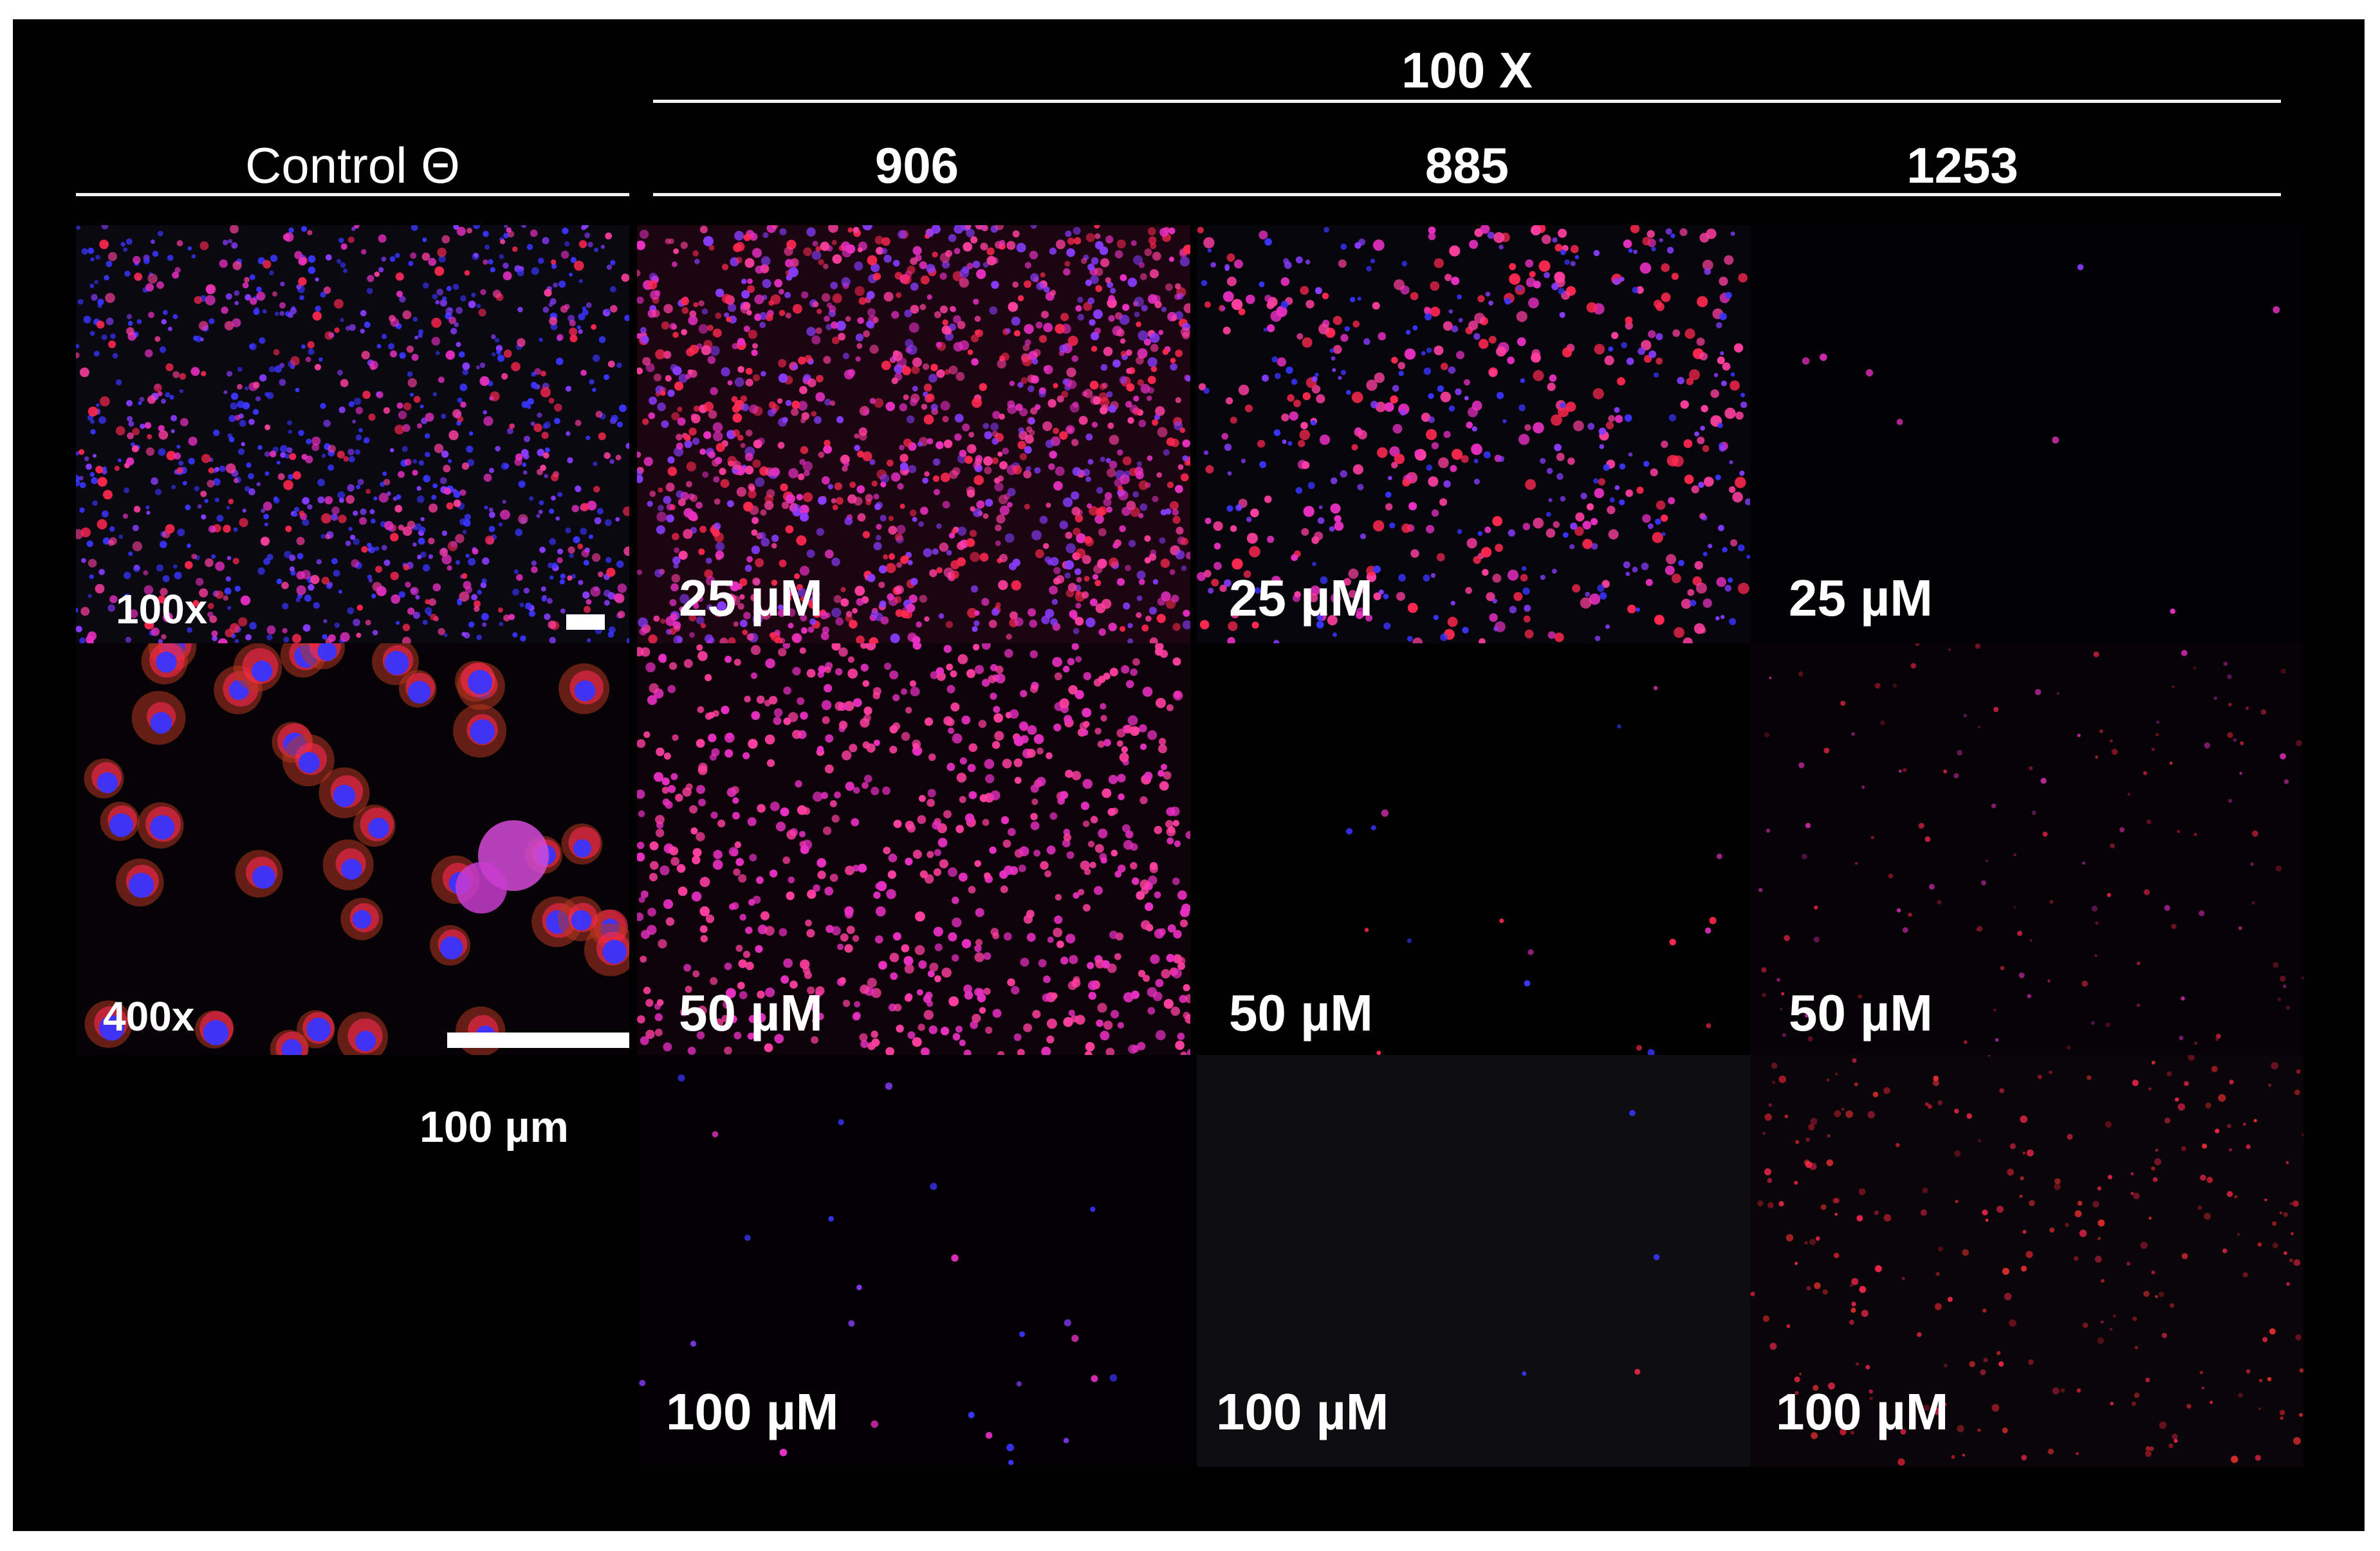 This screenshot has width=2380, height=1551. Describe the element at coordinates (1861, 598) in the screenshot. I see `concentration-label-1253-25: 25 µM` at that location.